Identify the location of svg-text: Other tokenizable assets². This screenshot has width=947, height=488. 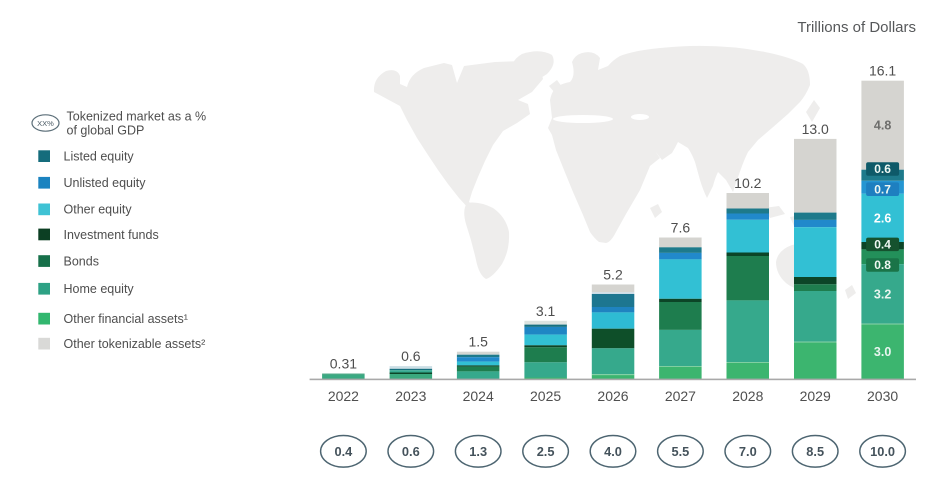
(135, 344).